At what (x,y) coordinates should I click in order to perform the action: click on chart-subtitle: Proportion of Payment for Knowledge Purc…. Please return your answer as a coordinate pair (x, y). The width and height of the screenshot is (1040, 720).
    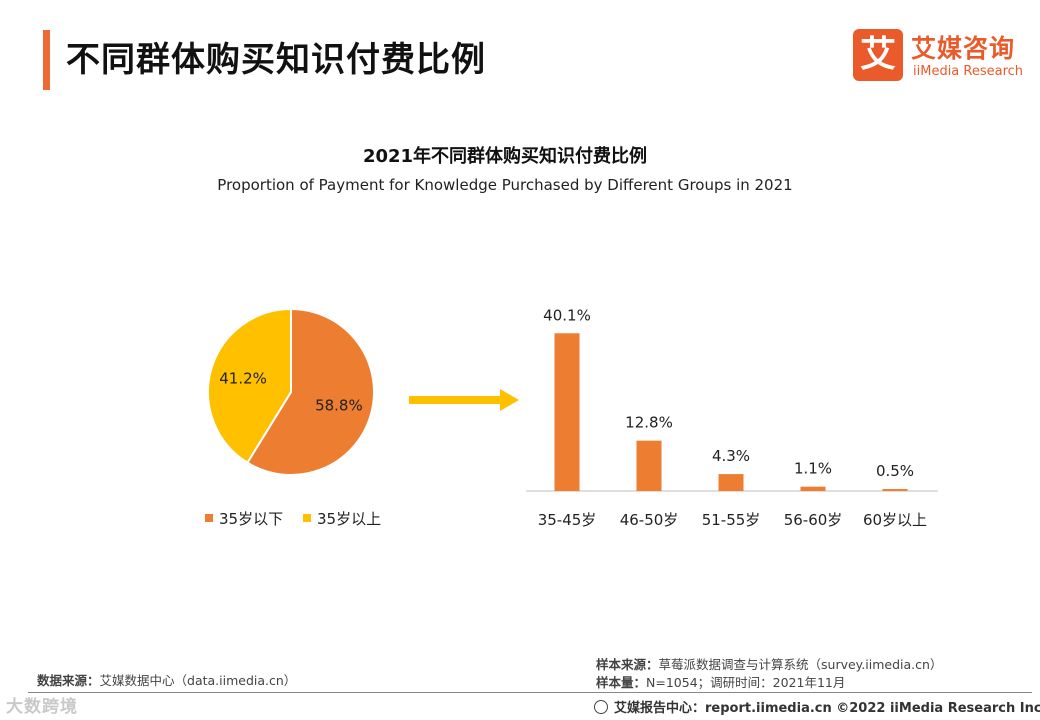
    Looking at the image, I should click on (505, 185).